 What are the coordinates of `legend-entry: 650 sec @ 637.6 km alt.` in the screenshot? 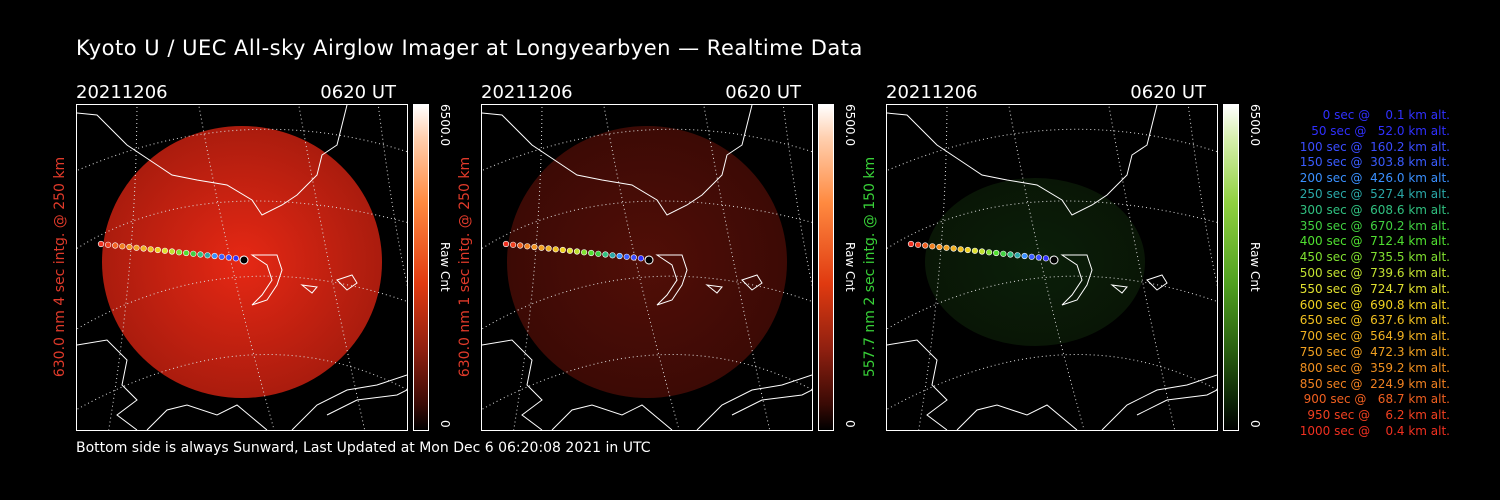 It's located at (1372, 320).